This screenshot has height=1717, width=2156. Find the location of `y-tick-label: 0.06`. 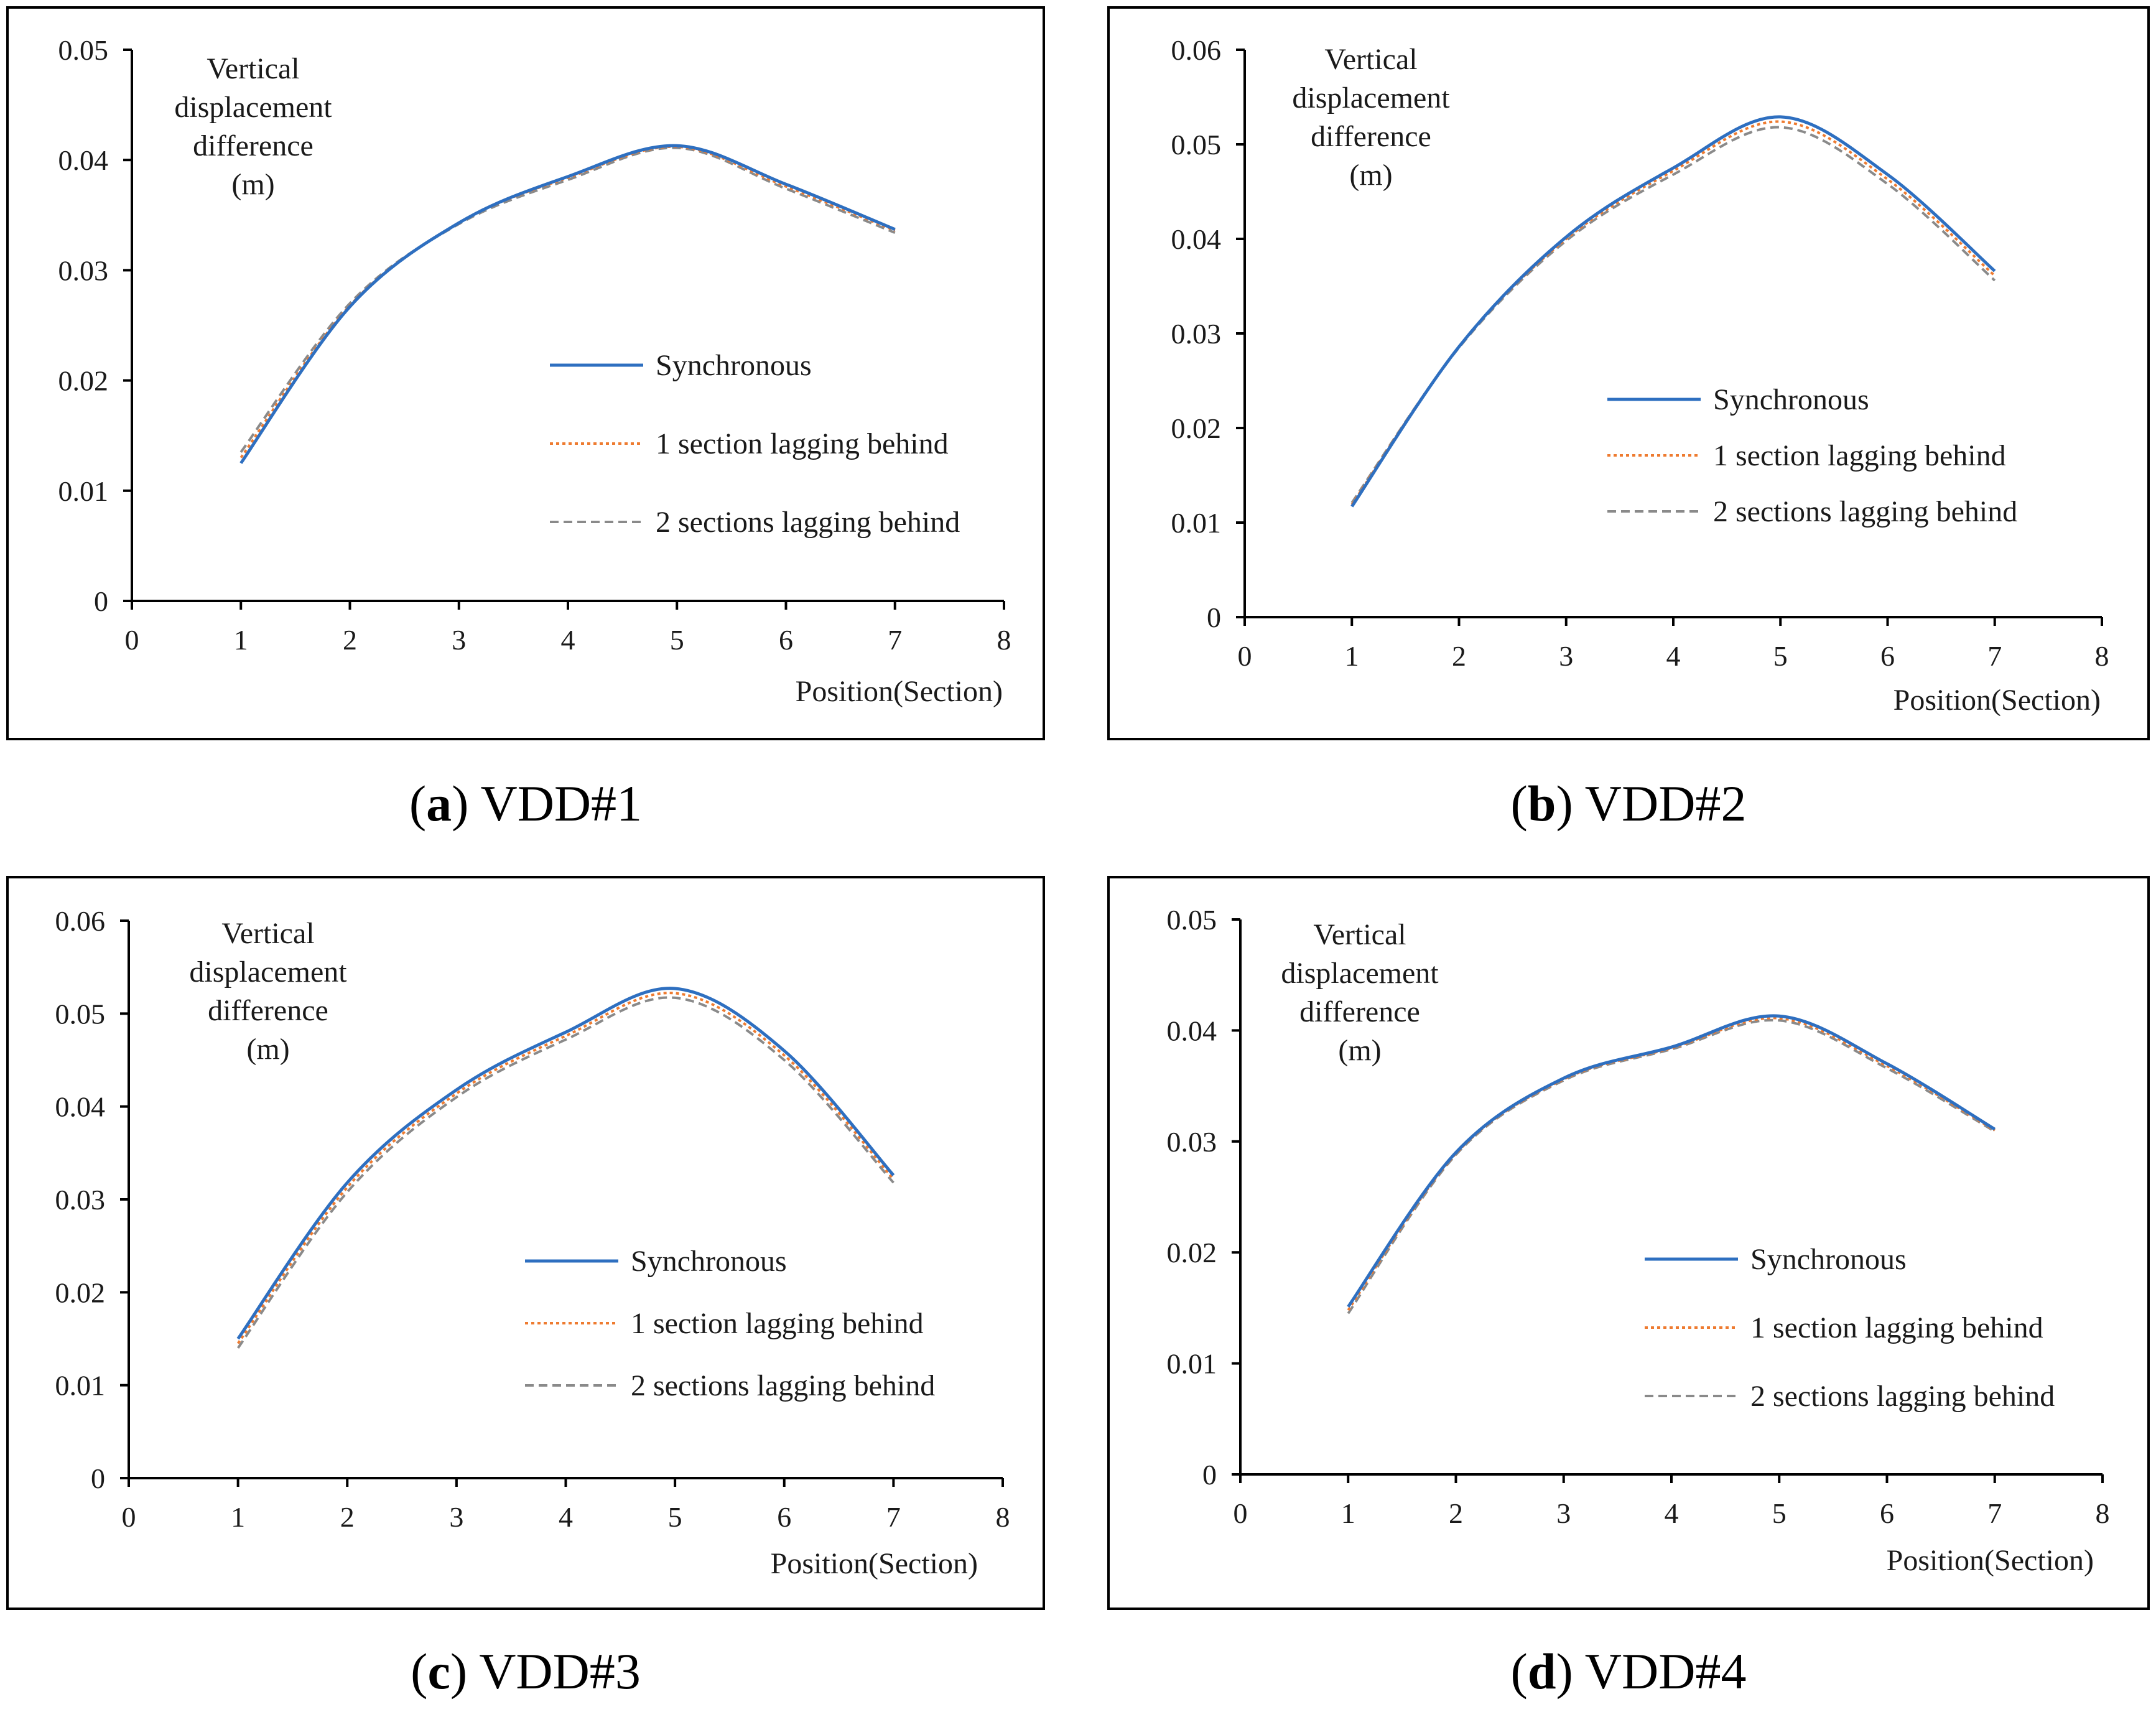

y-tick-label: 0.06 is located at coordinates (81, 921).